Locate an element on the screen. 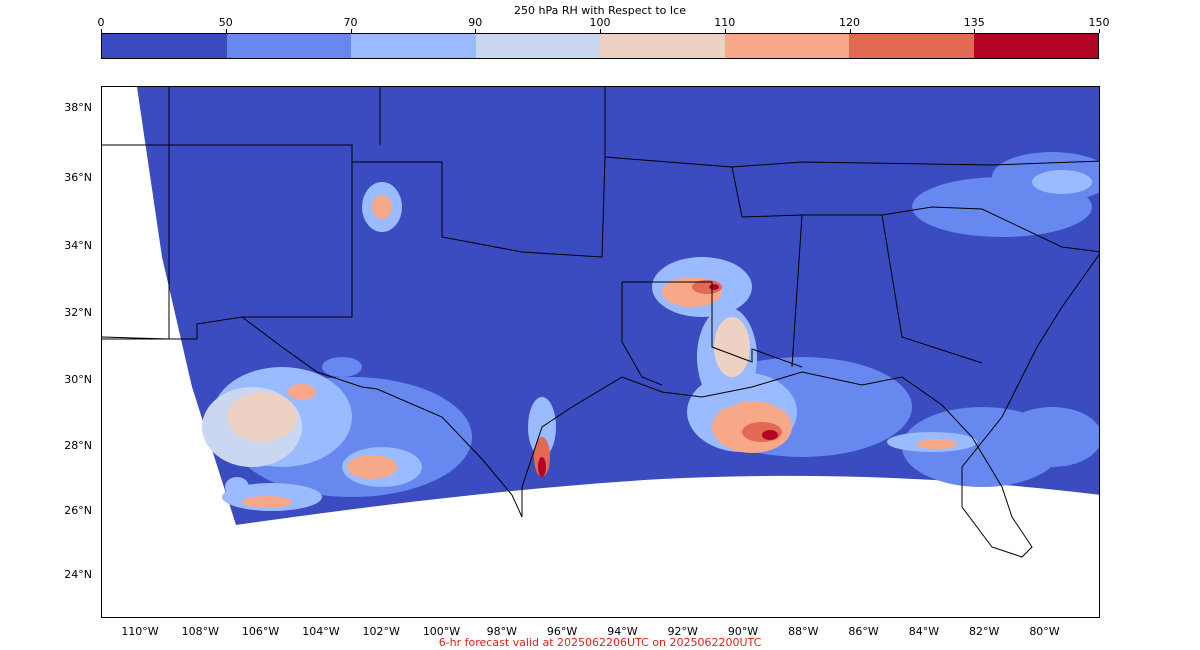 Image resolution: width=1200 pixels, height=650 pixels. longitude-label: 104°W is located at coordinates (321, 631).